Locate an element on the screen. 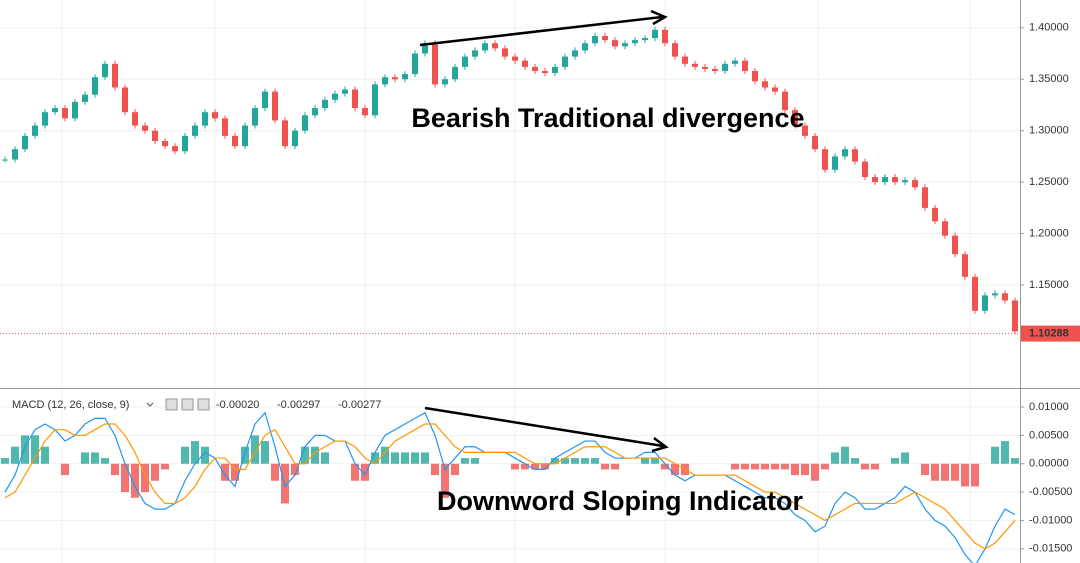 The height and width of the screenshot is (563, 1080). y-tick-label: 1.35000 is located at coordinates (1049, 79).